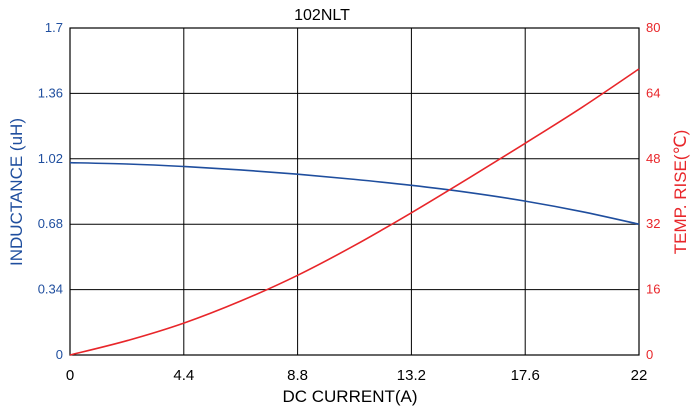 The image size is (693, 411). Describe the element at coordinates (639, 375) in the screenshot. I see `x-tick-label: 22` at that location.